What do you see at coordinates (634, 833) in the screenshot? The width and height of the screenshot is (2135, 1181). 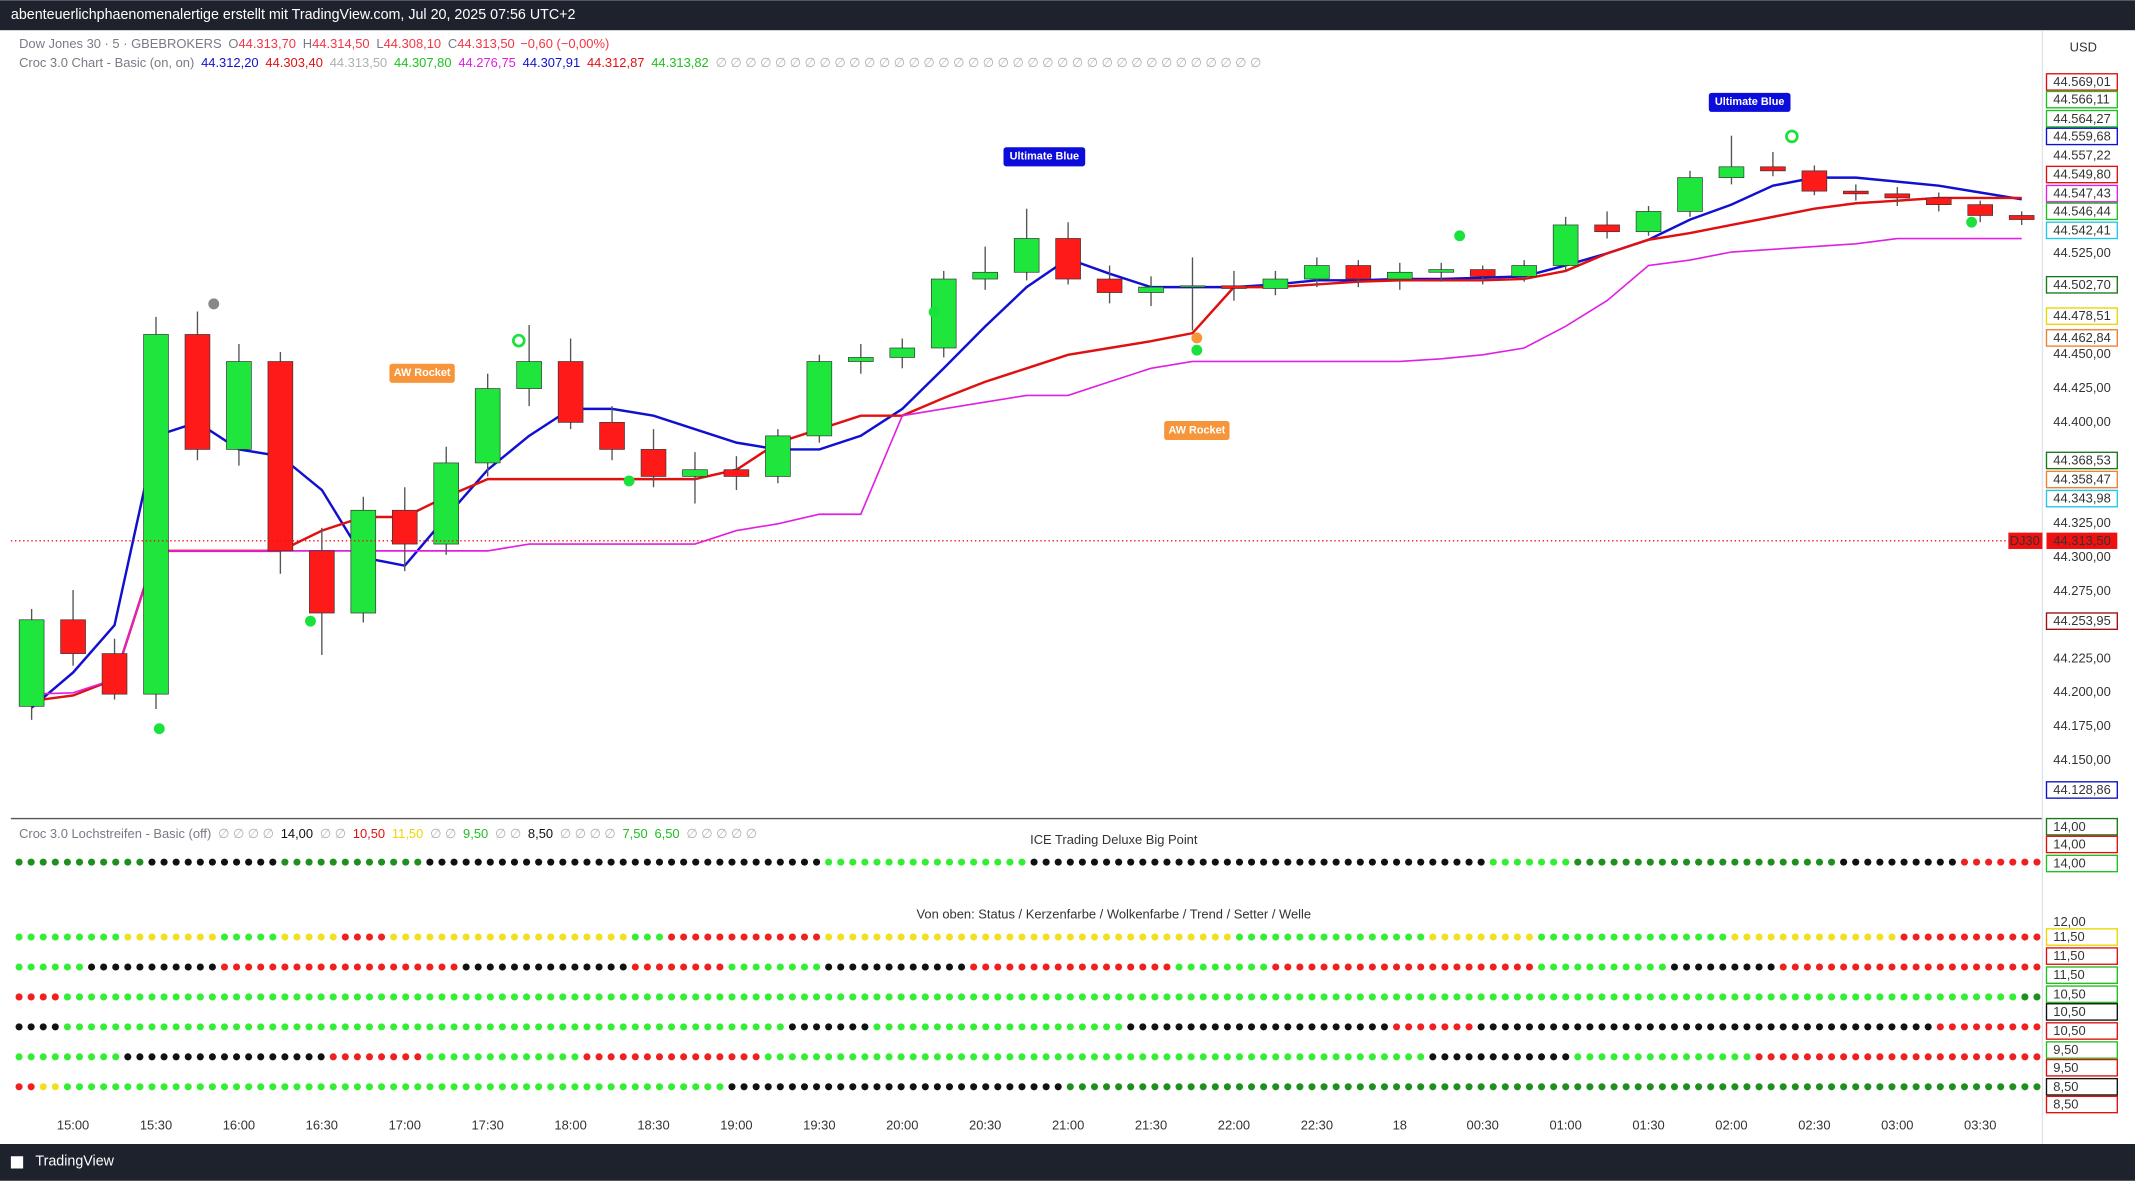 I see `legend-item: 7,50` at bounding box center [634, 833].